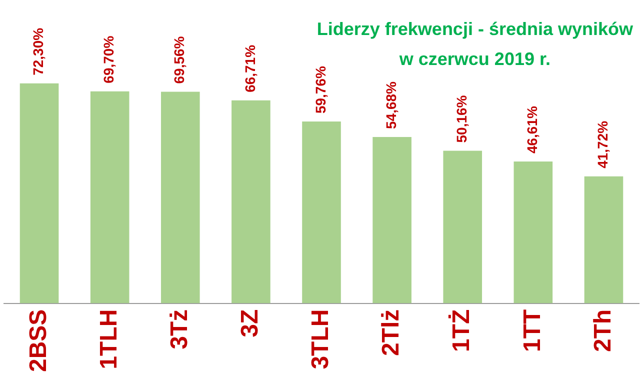 Image resolution: width=643 pixels, height=382 pixels. What do you see at coordinates (602, 330) in the screenshot?
I see `x-tick-label: 2Th` at bounding box center [602, 330].